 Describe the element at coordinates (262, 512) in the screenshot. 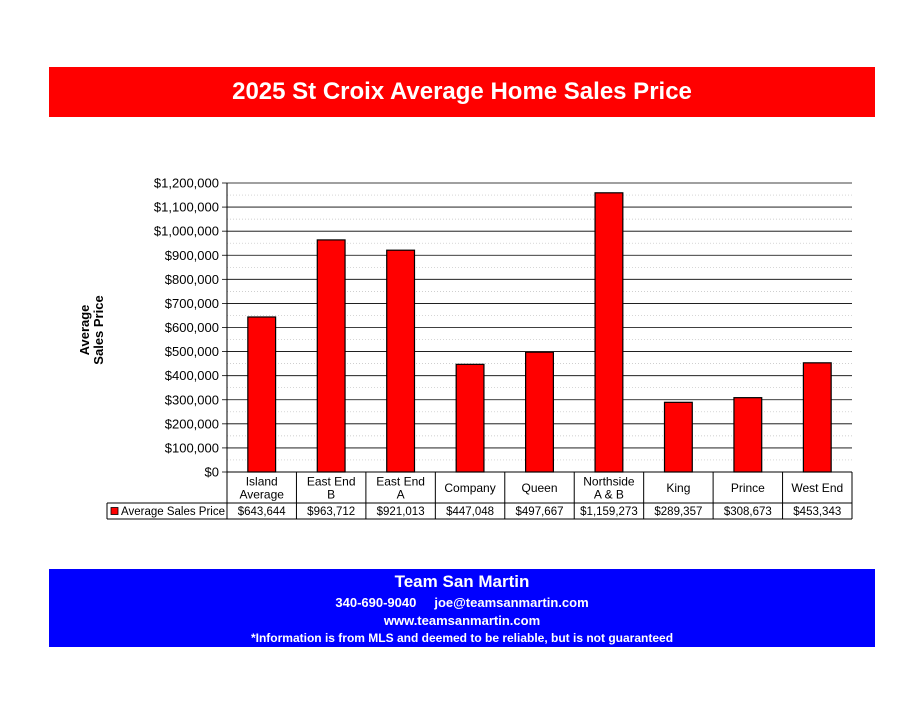

I see `data-table-value: $643,644` at that location.